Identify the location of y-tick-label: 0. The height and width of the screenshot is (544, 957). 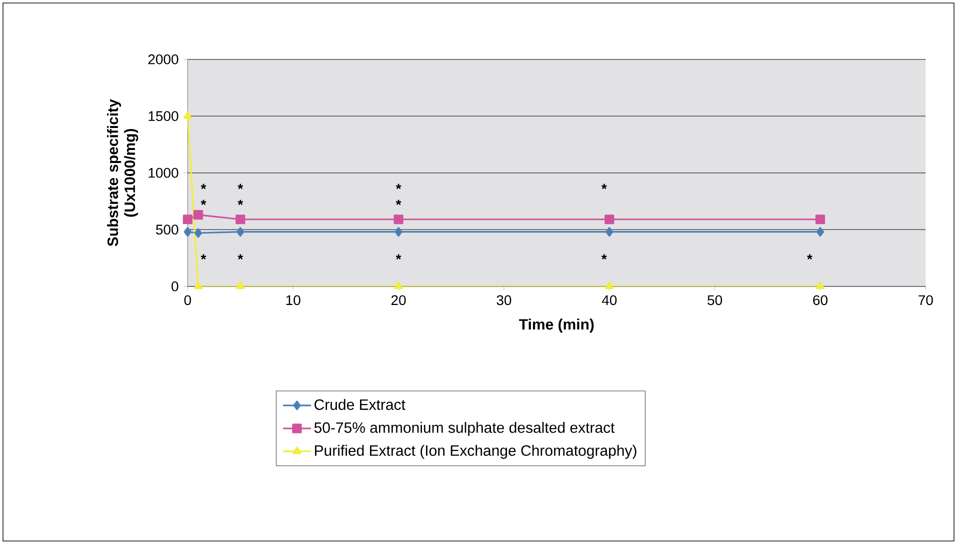
(175, 286).